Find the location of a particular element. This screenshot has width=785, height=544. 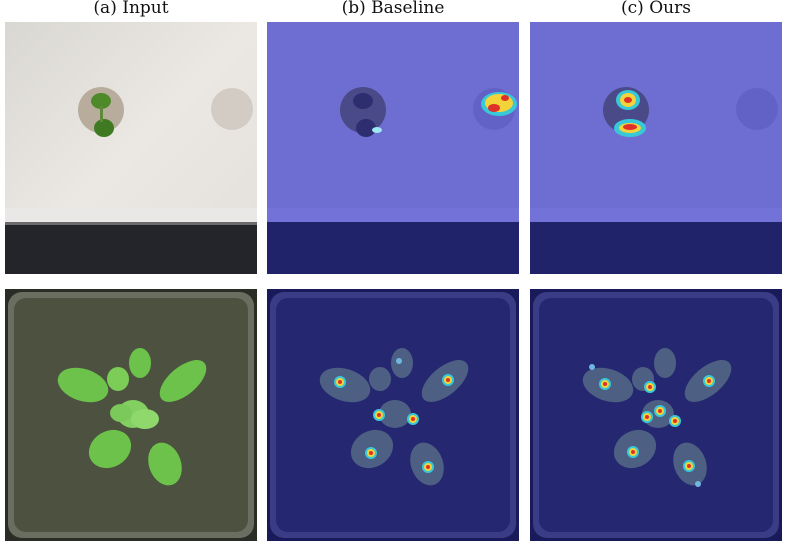

plant-leaves is located at coordinates (132, 417).